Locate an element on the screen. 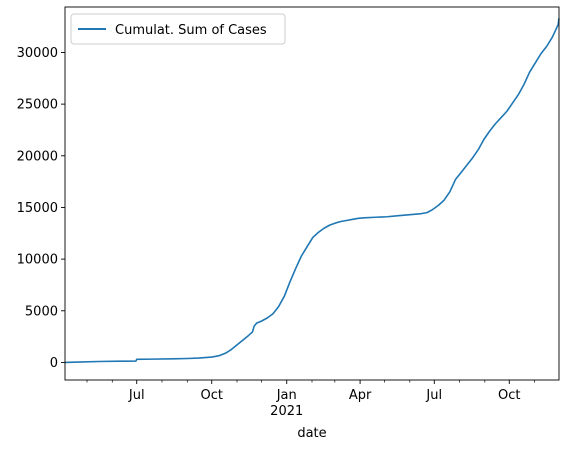 This screenshot has width=570, height=453. y-tick-label: 15000 is located at coordinates (37, 208).